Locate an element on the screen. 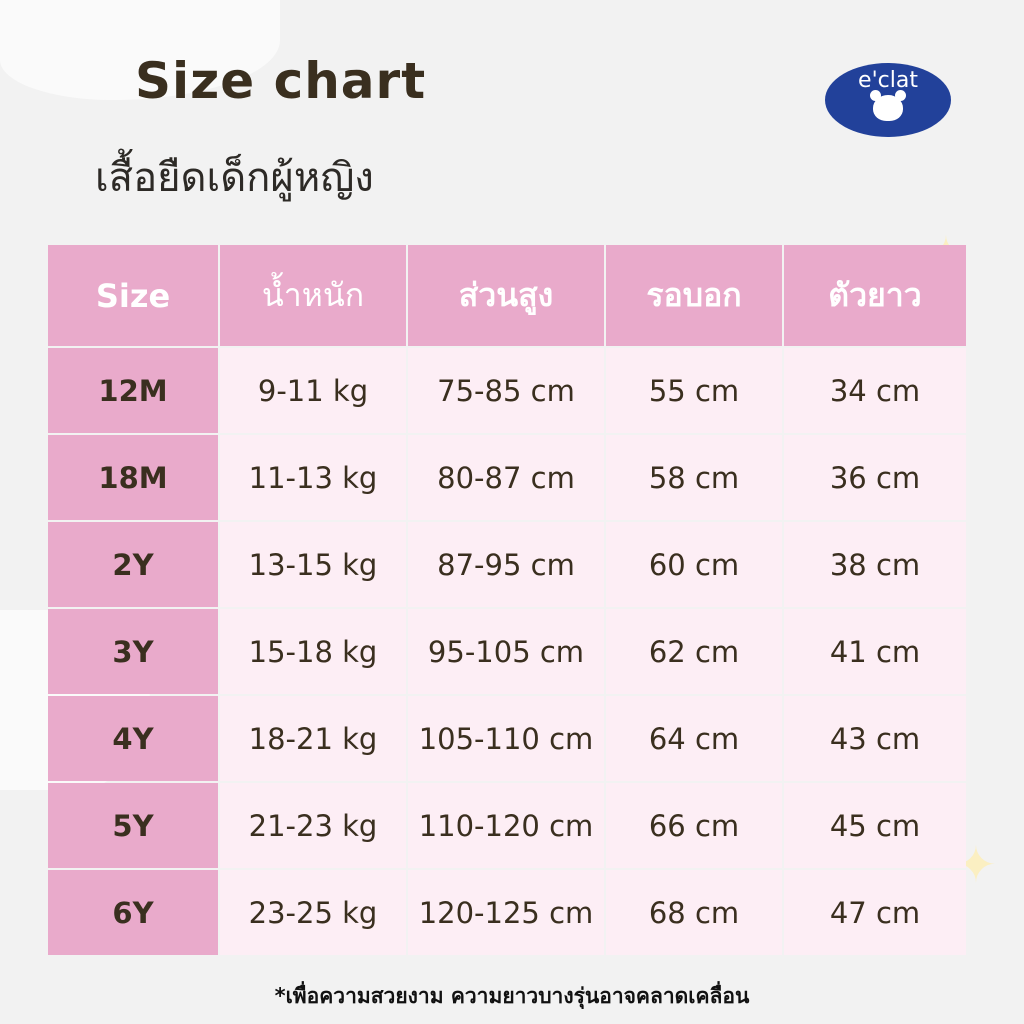 This screenshot has width=1024, height=1024. cell-length: 45 cm is located at coordinates (875, 825).